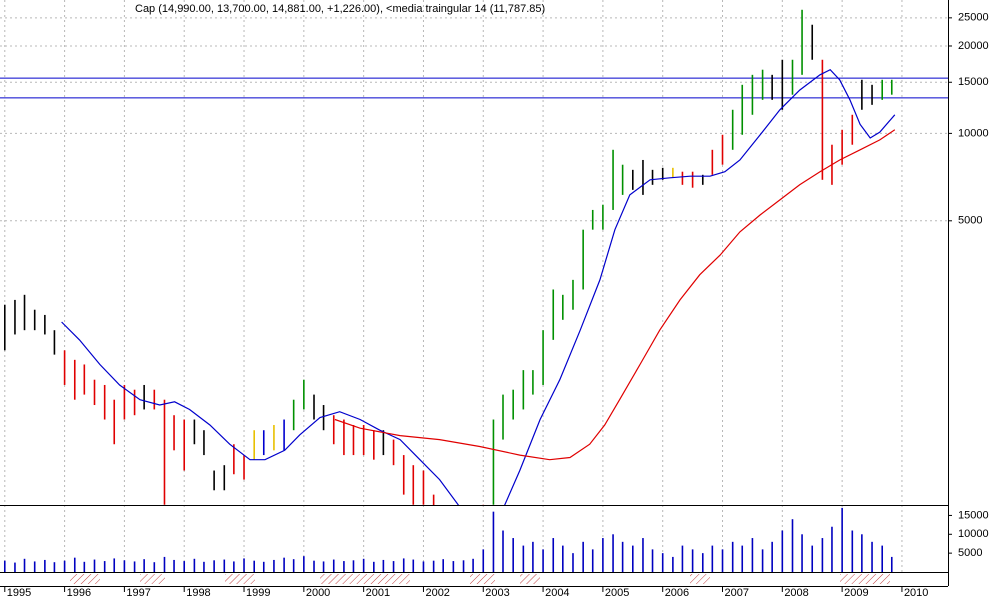 The height and width of the screenshot is (599, 994). Describe the element at coordinates (973, 46) in the screenshot. I see `y-tick-label: 20000` at that location.